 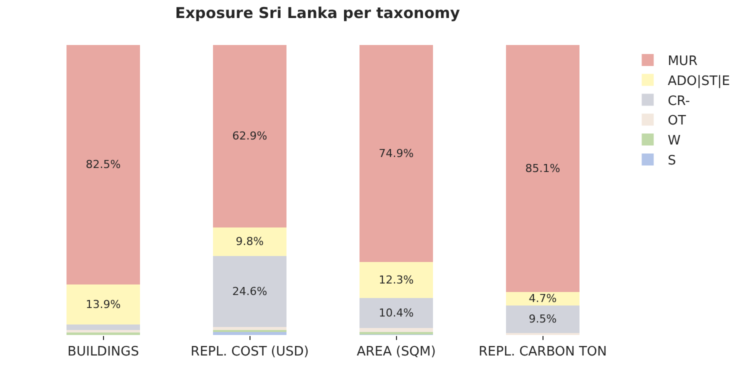 What do you see at coordinates (542, 299) in the screenshot?
I see `data-label: 4.7%` at bounding box center [542, 299].